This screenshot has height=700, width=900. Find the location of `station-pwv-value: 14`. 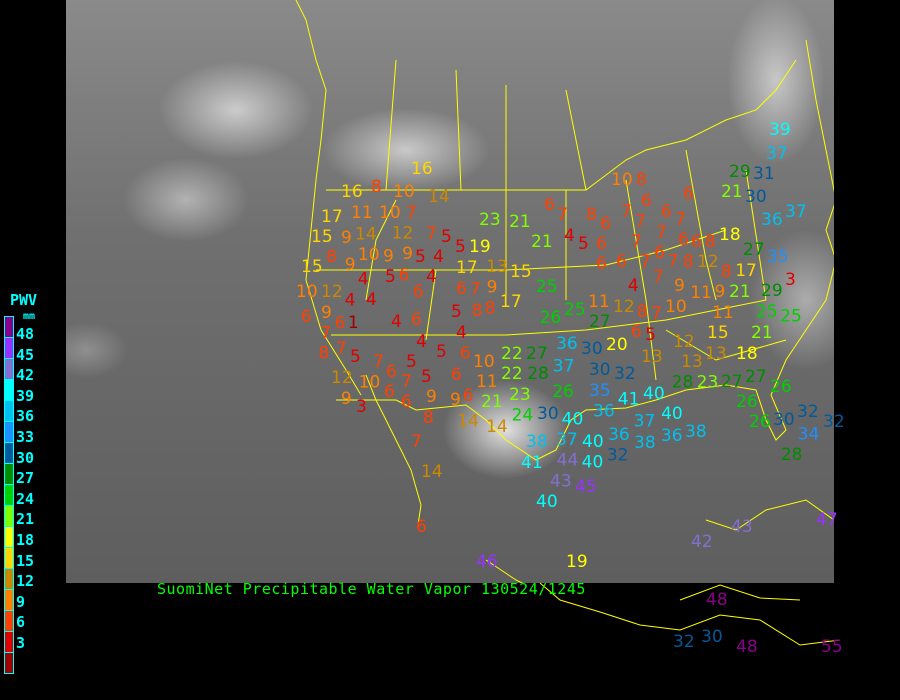

station-pwv-value: 14 is located at coordinates (497, 427).